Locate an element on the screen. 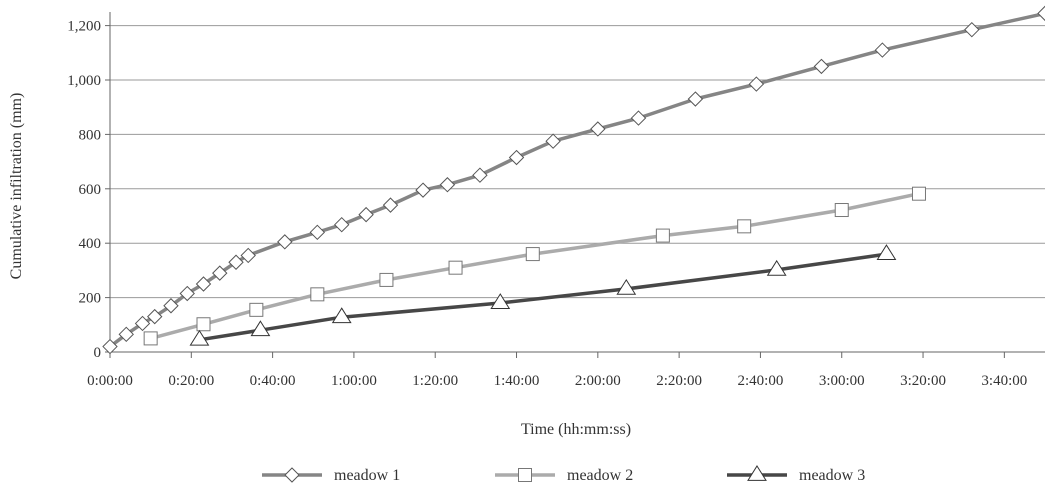  legend-item: meadow 3 is located at coordinates (796, 474).